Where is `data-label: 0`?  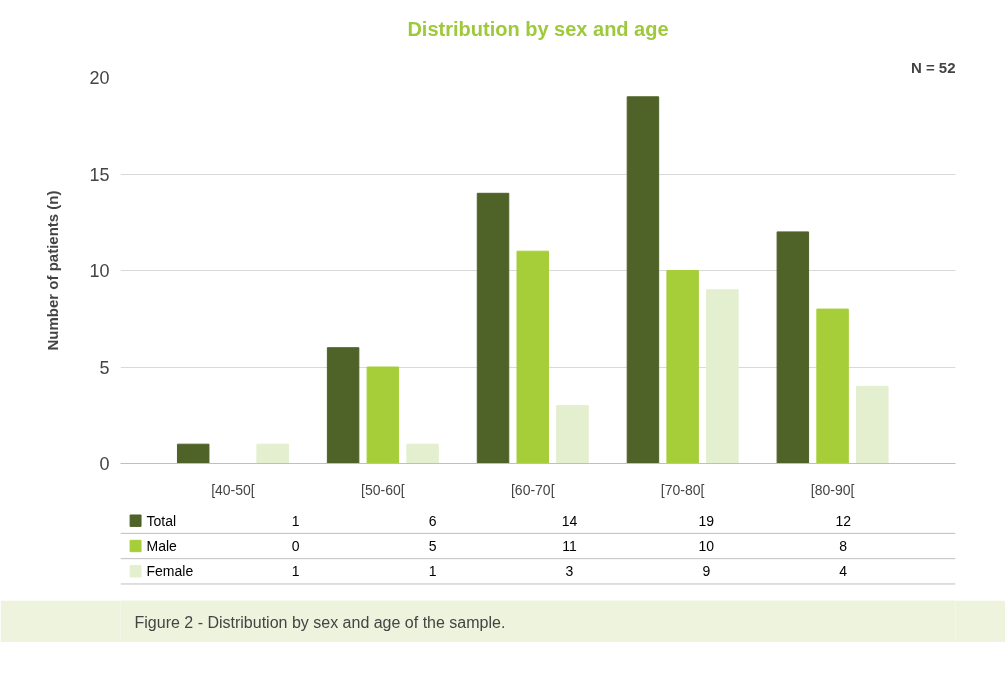 data-label: 0 is located at coordinates (295, 546).